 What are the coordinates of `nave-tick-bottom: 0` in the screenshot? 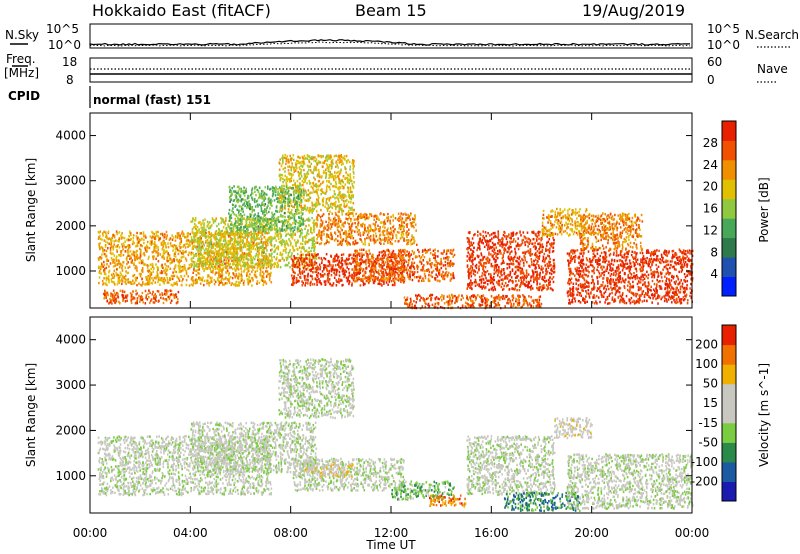 It's located at (711, 80).